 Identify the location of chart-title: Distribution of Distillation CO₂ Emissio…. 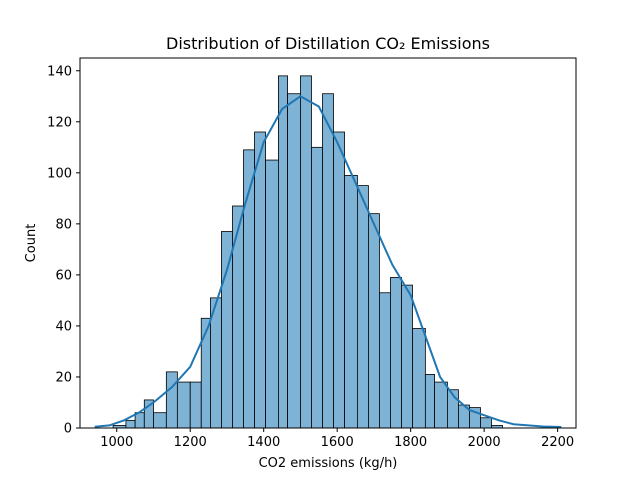
(328, 43).